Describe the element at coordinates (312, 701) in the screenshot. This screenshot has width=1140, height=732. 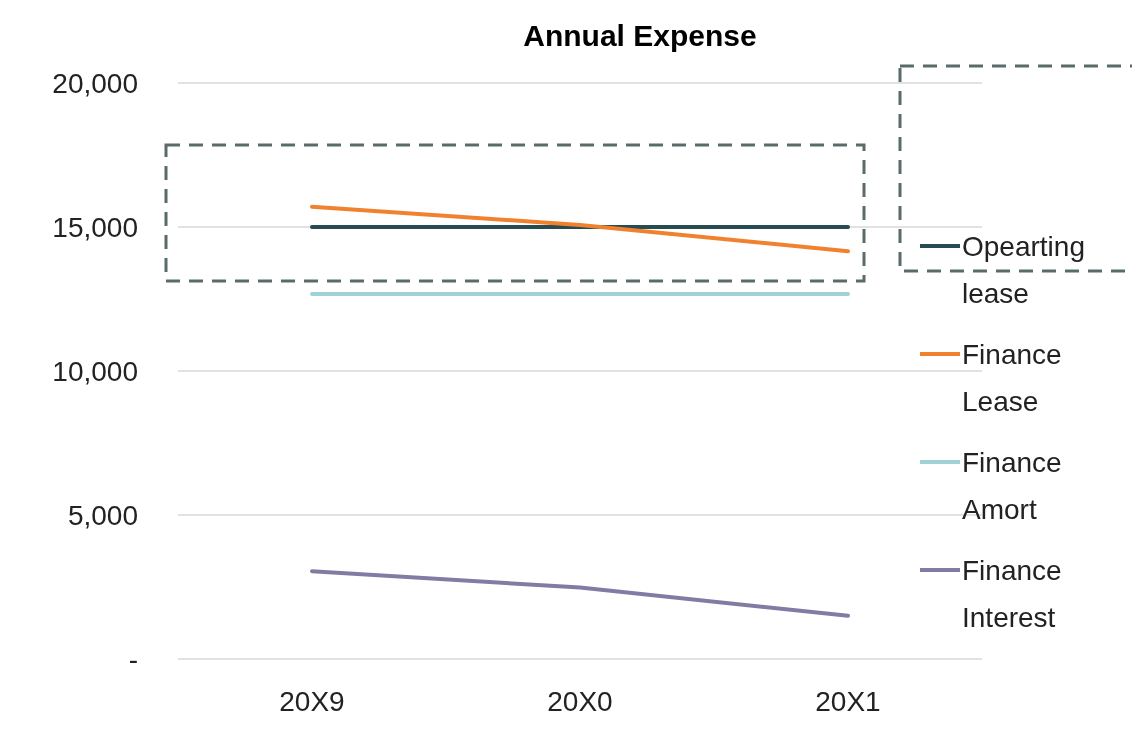
I see `x-tick-label: 20X9` at that location.